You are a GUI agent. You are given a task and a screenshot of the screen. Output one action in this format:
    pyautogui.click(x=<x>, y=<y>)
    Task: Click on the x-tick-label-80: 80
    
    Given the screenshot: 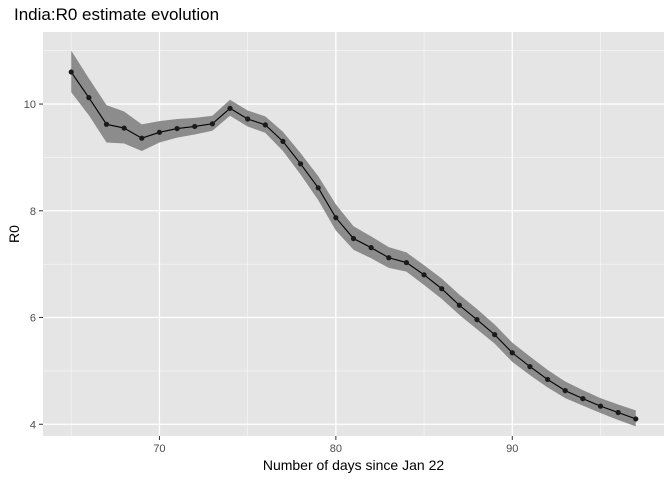 What is the action you would take?
    pyautogui.click(x=336, y=449)
    